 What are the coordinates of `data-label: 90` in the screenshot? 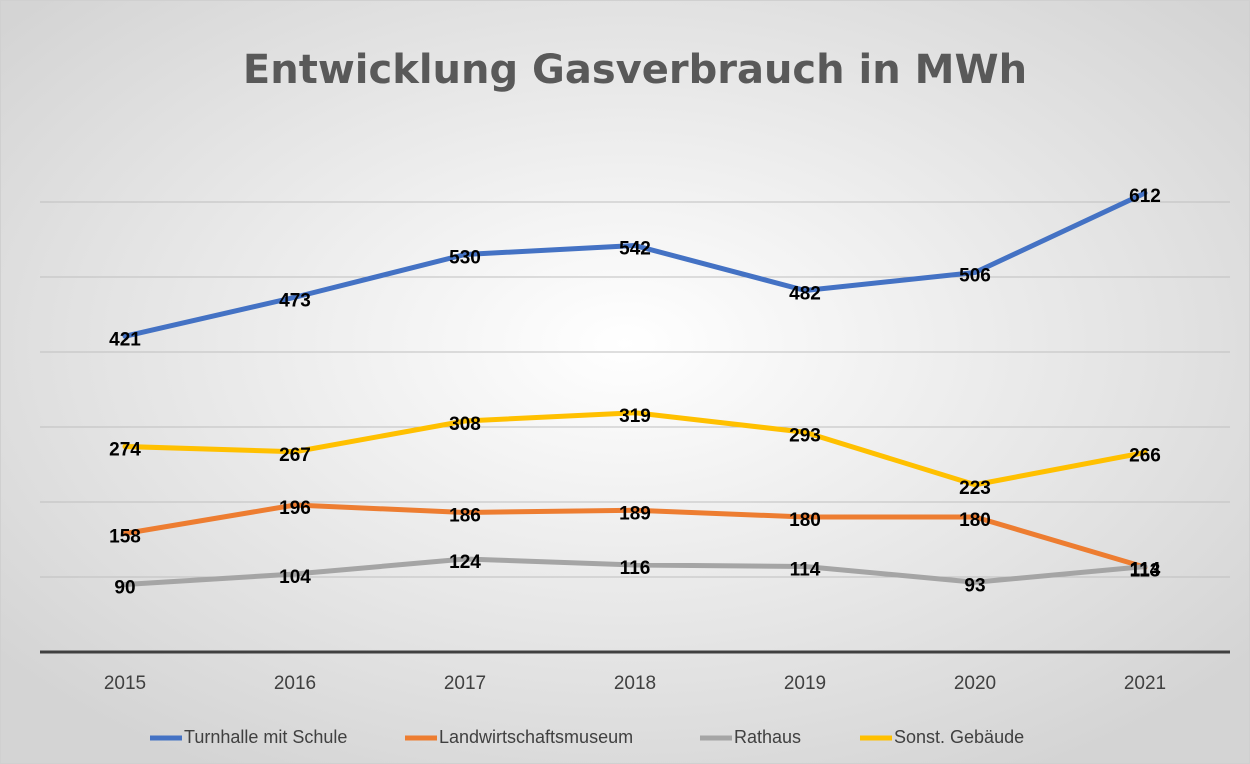 It's located at (124, 588).